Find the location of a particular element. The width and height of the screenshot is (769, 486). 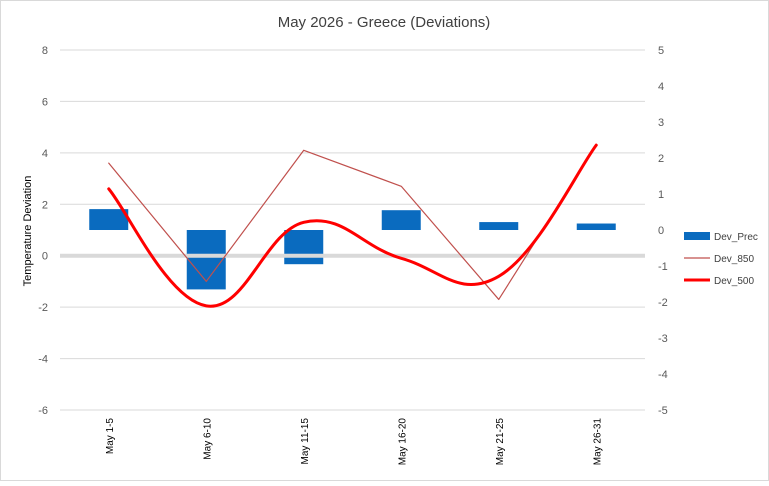

legend: Dev_Prec Dev_850 Dev_500 is located at coordinates (721, 259).